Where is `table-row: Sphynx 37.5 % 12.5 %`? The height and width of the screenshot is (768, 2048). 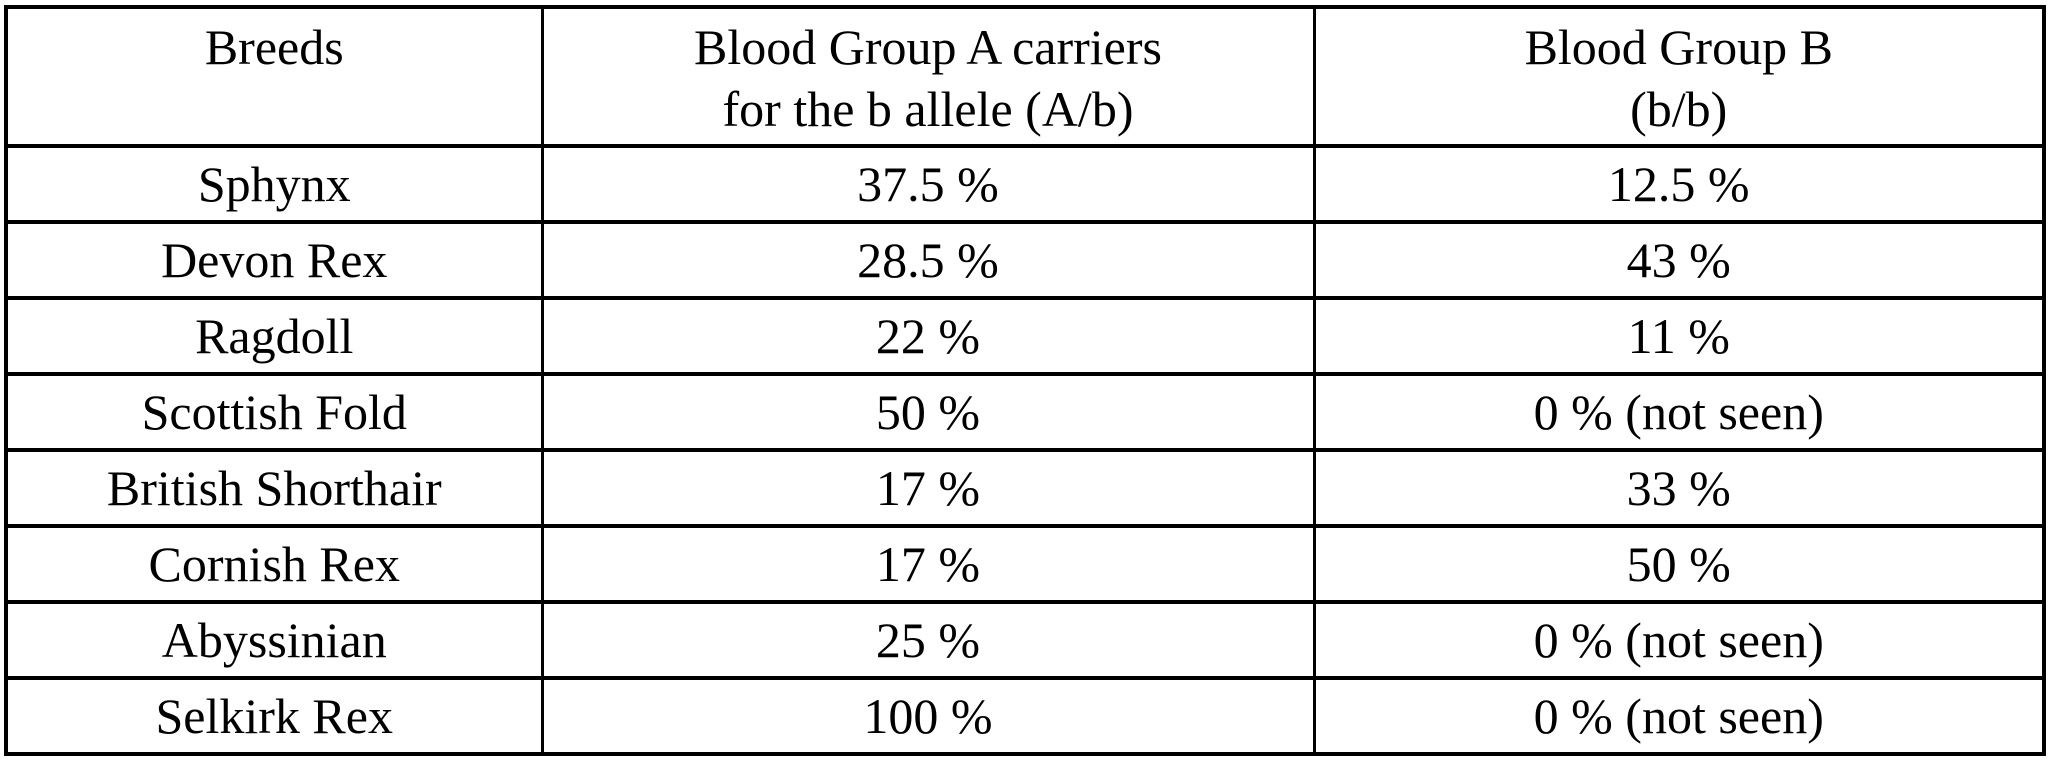 table-row: Sphynx 37.5 % 12.5 % is located at coordinates (1025, 184).